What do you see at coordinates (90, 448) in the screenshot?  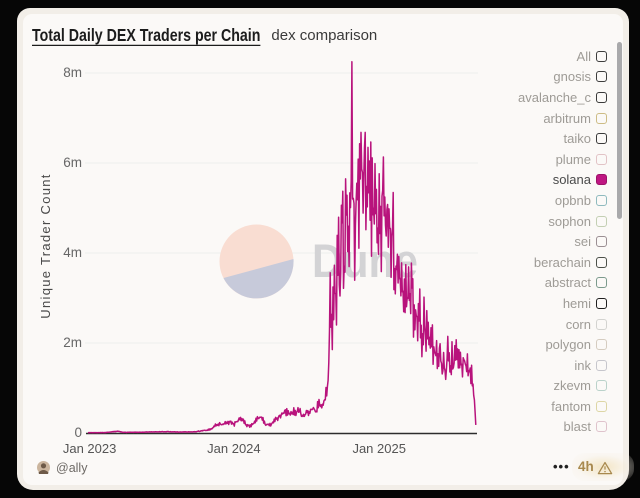 I see `svg-text: Jan 2023` at bounding box center [90, 448].